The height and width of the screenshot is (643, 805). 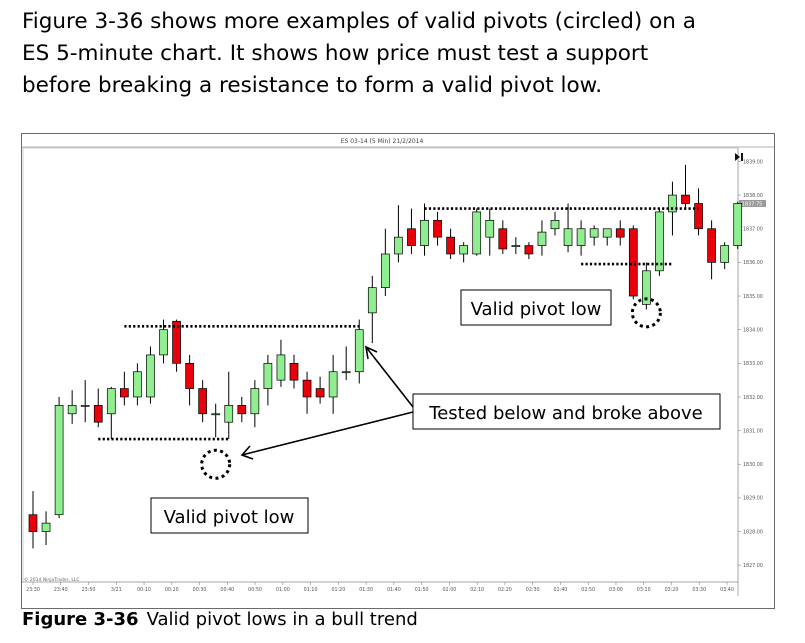 I want to click on y-tick-label: 1834.00, so click(x=753, y=330).